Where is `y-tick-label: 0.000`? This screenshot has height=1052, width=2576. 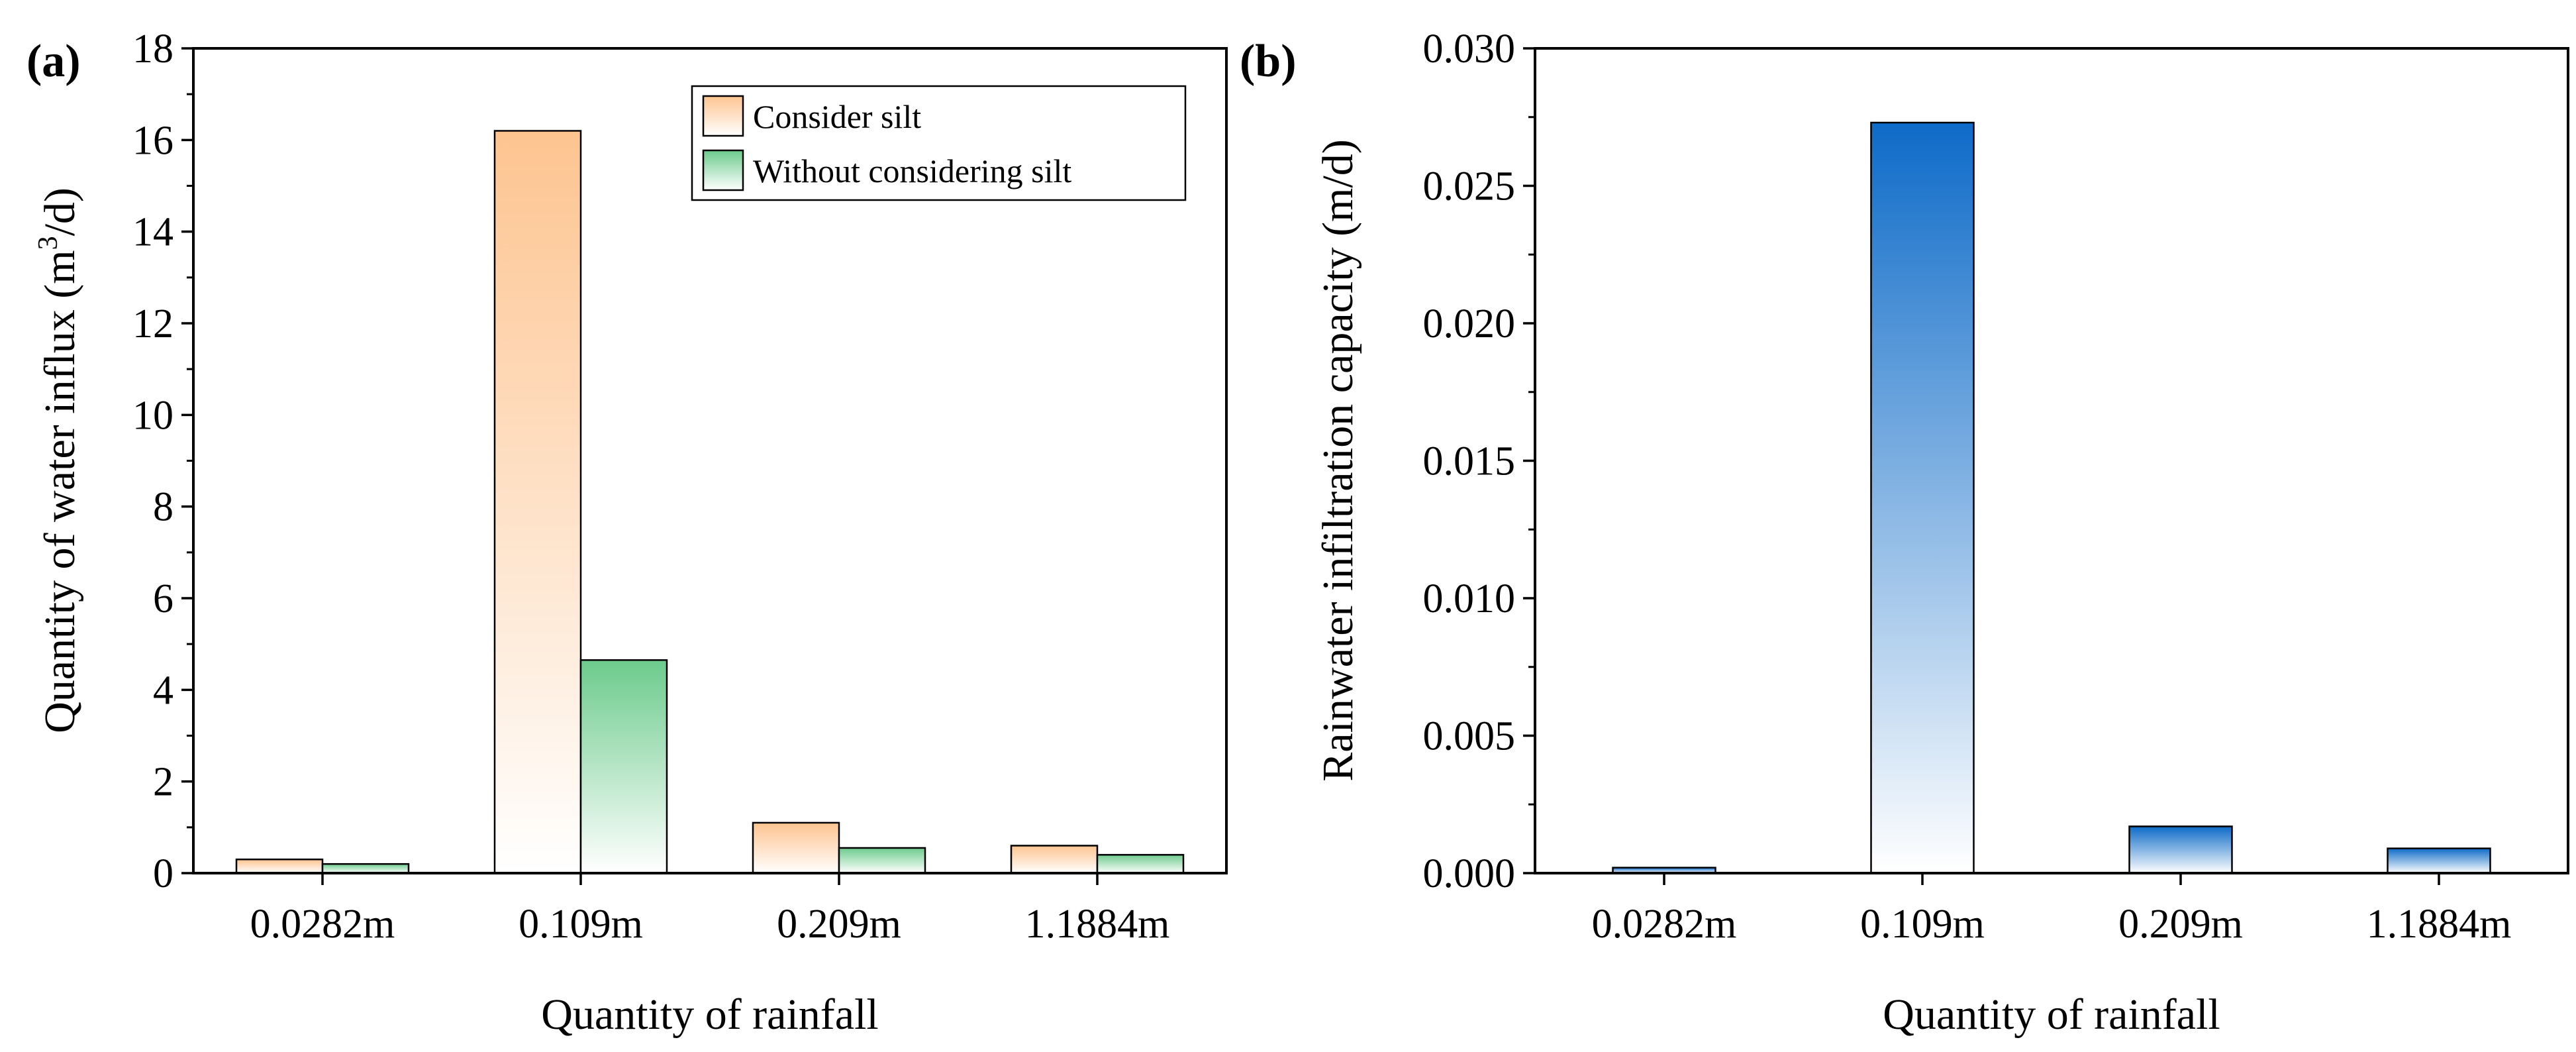
y-tick-label: 0.000 is located at coordinates (1469, 873).